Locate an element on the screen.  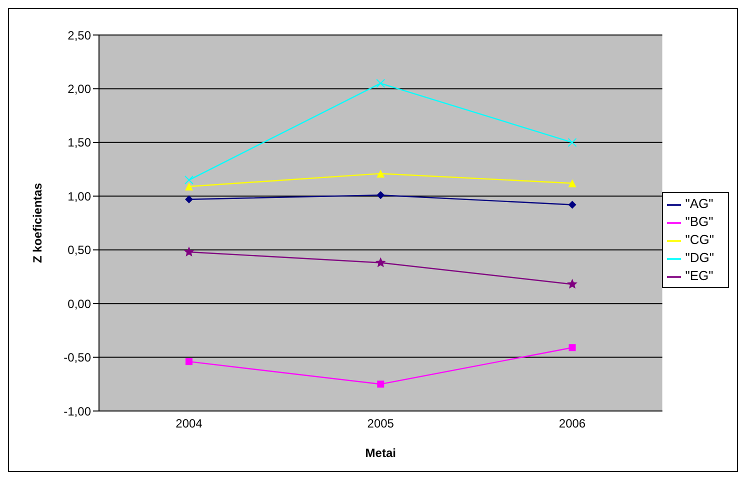
legend-label: "BG" is located at coordinates (699, 221).